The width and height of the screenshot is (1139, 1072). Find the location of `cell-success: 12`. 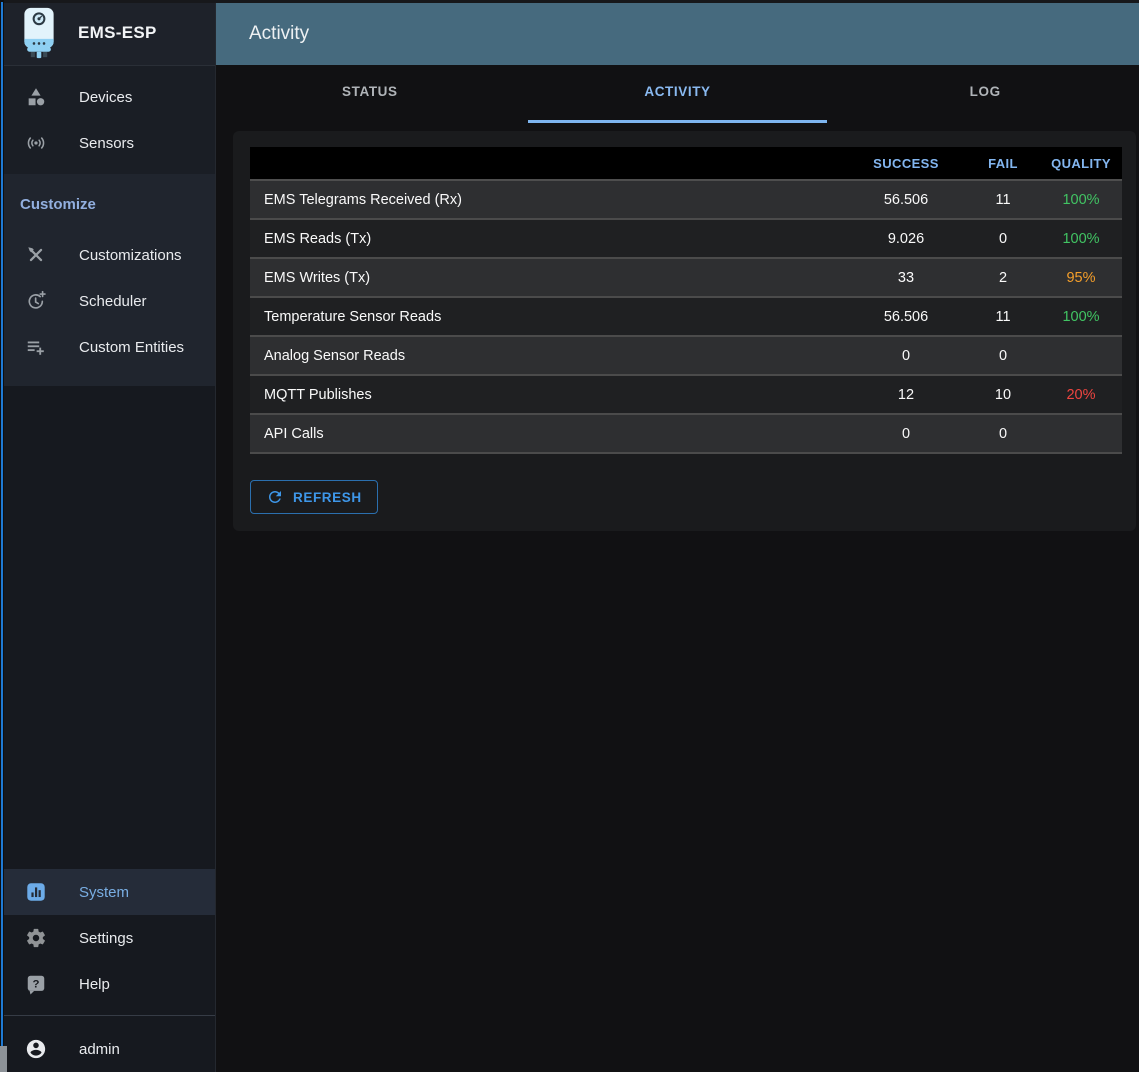

cell-success: 12 is located at coordinates (906, 394).